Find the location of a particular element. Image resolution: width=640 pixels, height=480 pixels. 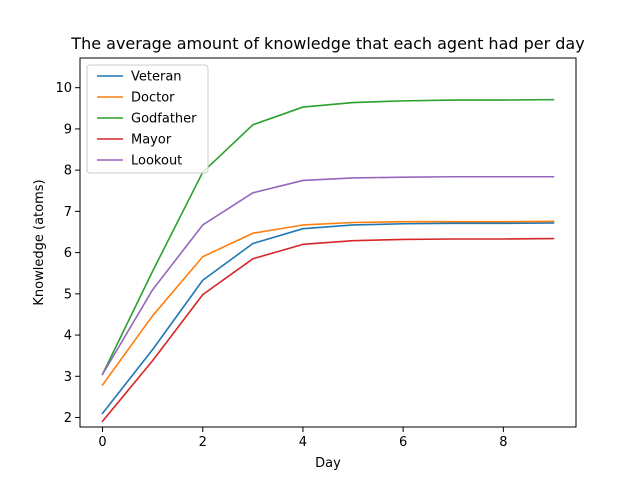

y-tick-label: 6 is located at coordinates (68, 253).